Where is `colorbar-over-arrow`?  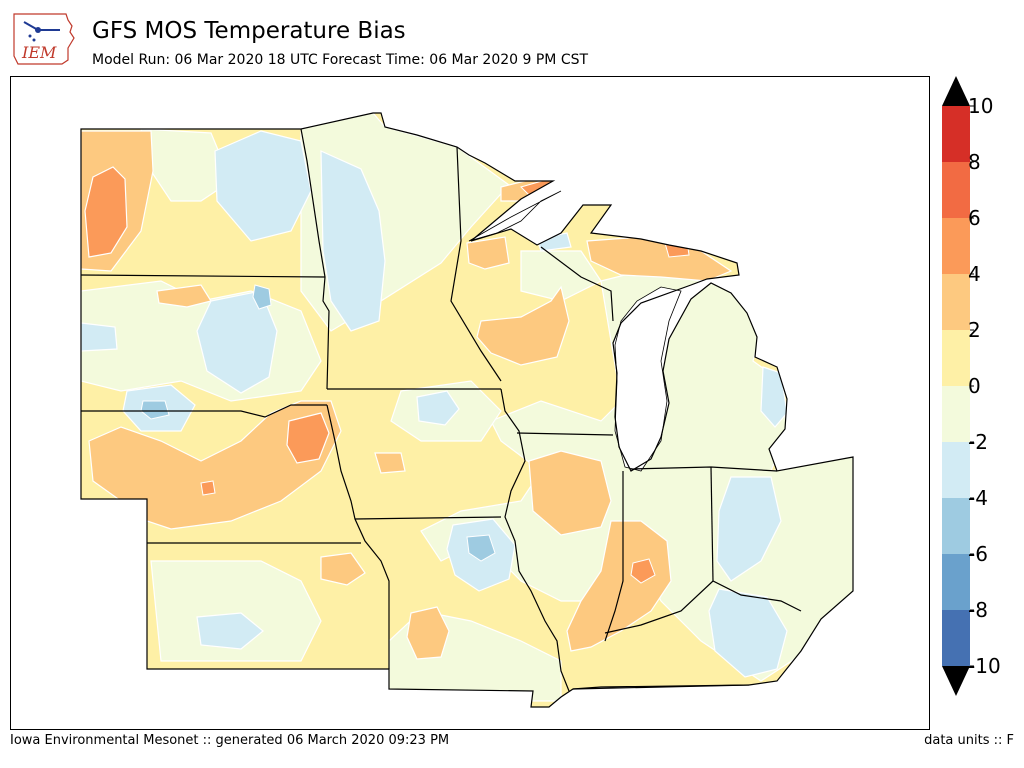 colorbar-over-arrow is located at coordinates (956, 91).